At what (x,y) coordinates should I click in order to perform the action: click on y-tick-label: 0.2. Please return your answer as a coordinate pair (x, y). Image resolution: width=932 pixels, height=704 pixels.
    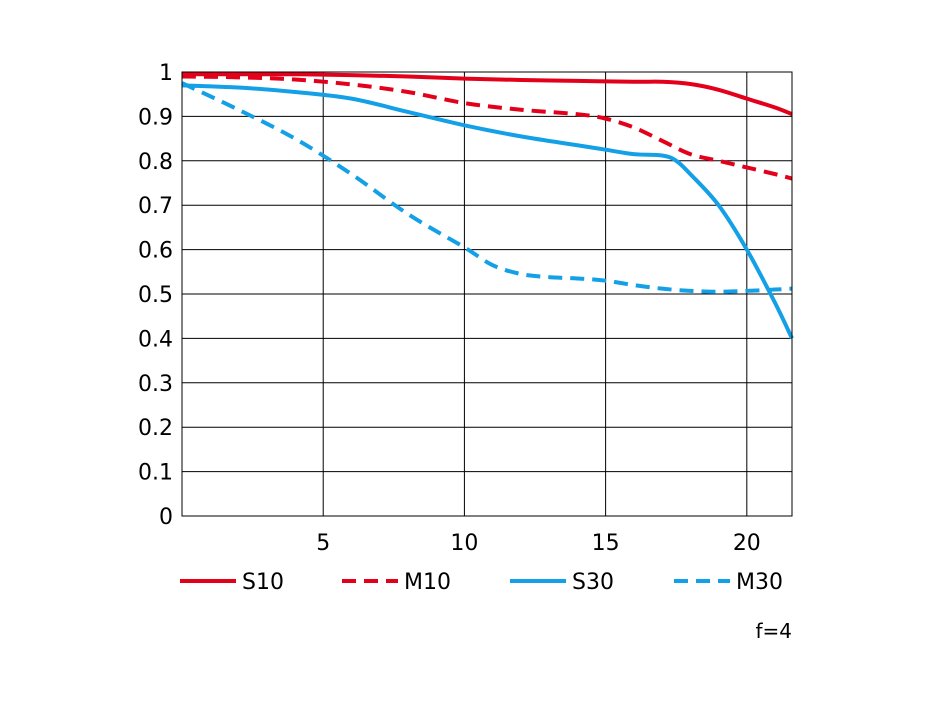
    Looking at the image, I should click on (155, 428).